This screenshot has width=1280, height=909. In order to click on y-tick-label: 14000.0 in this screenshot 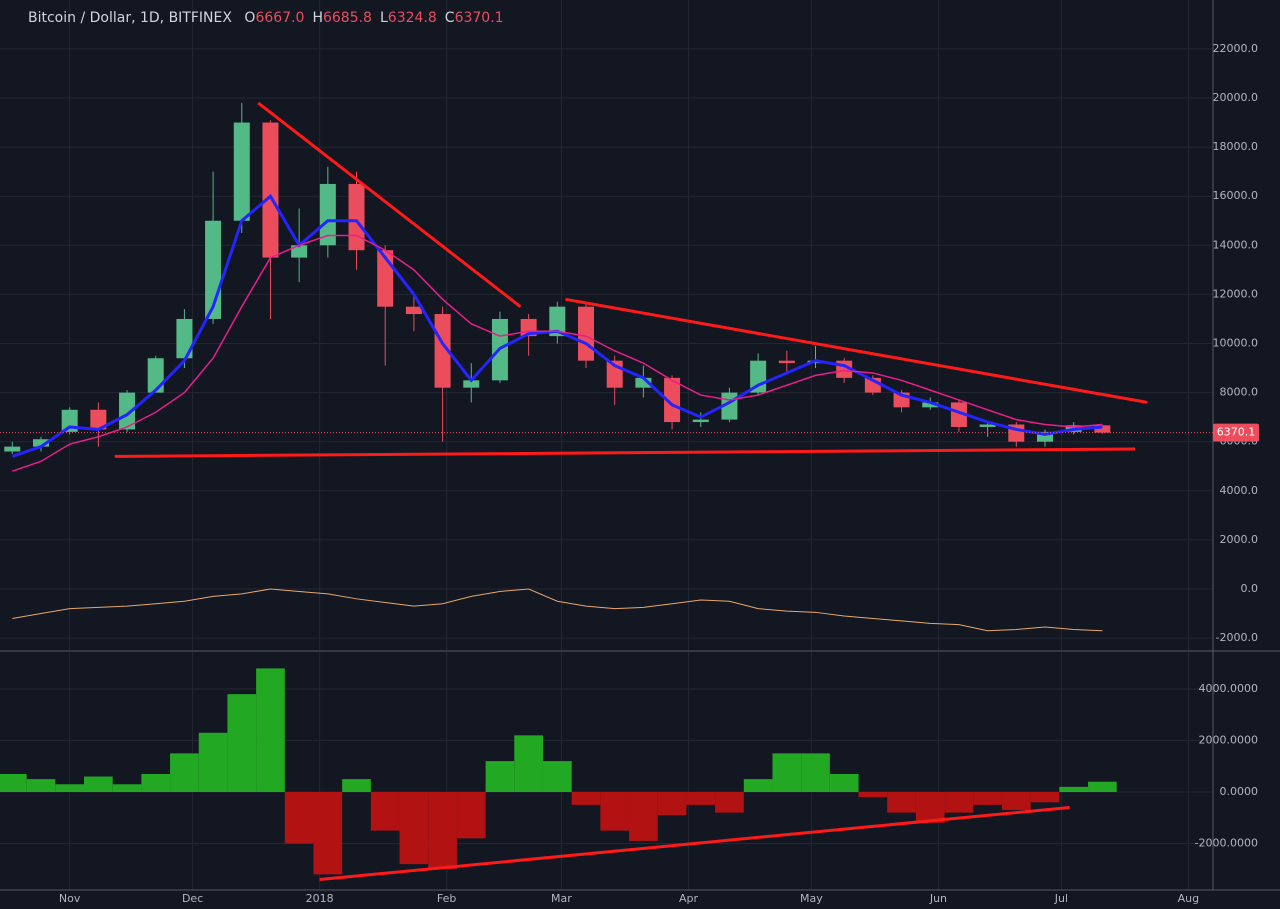, I will do `click(1236, 244)`.